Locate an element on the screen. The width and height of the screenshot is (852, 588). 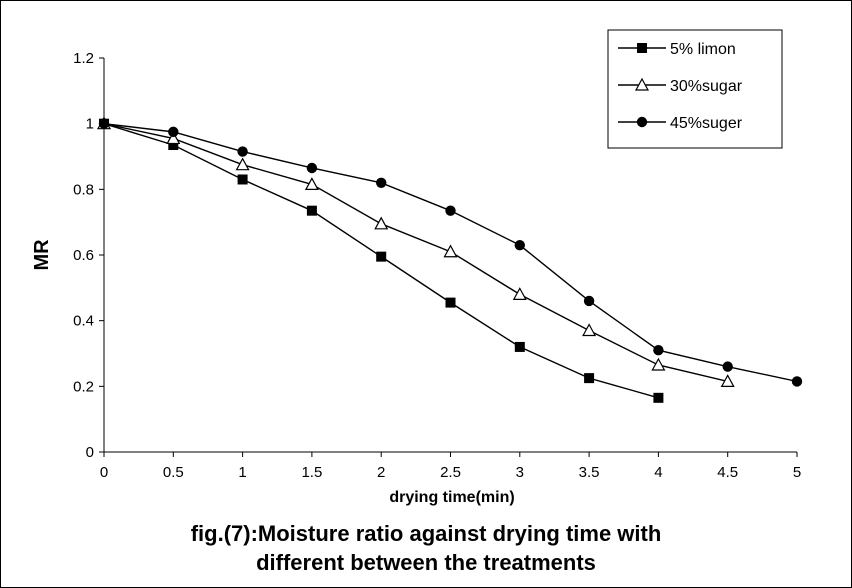
x-tick-label: 1 is located at coordinates (242, 472).